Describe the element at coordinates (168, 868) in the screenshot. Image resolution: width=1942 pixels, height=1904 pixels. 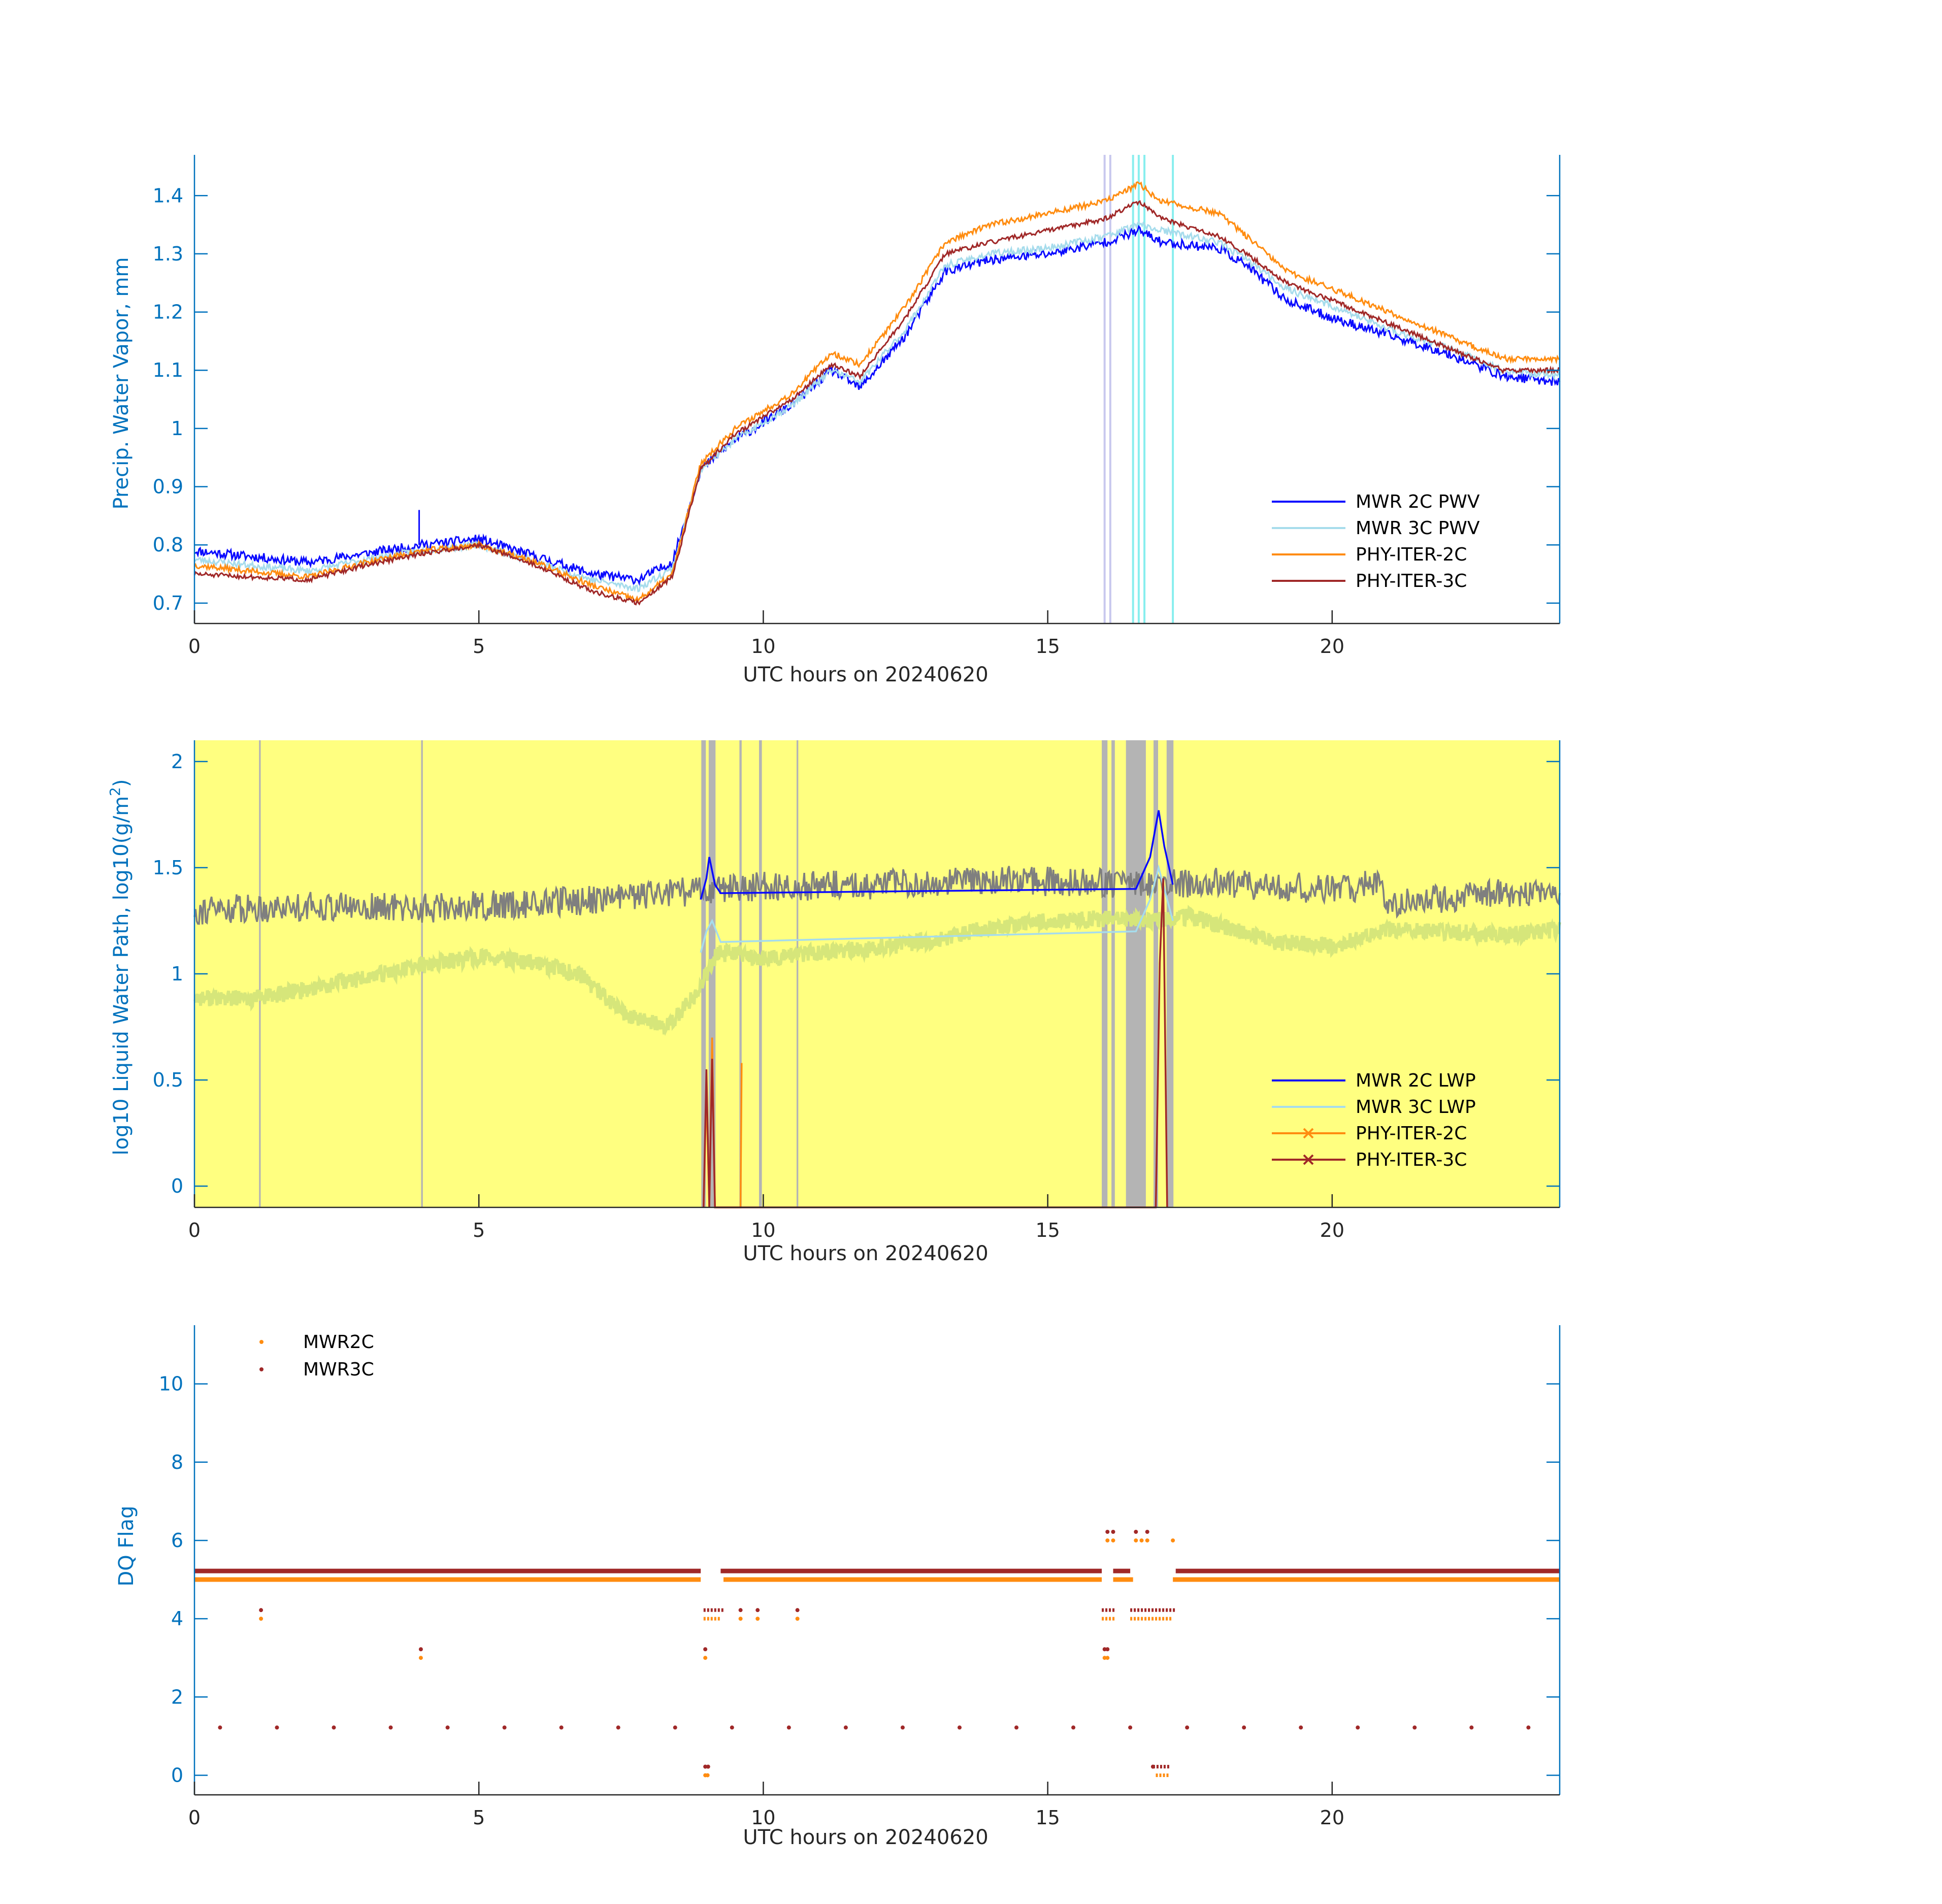
I see `lwp-ytick-label: 1.5` at that location.